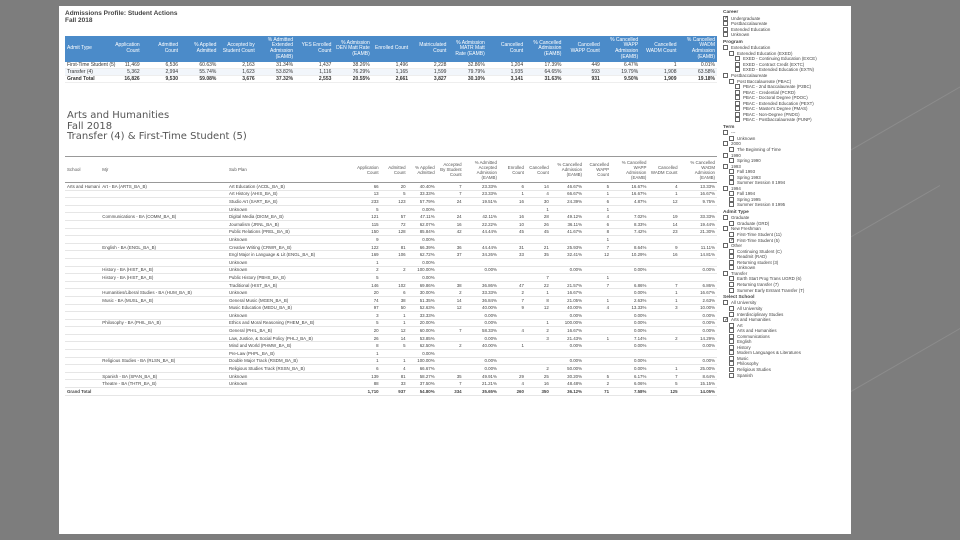 This screenshot has height=540, width=960. What do you see at coordinates (785, 155) in the screenshot?
I see `filter-option: 1990` at bounding box center [785, 155].